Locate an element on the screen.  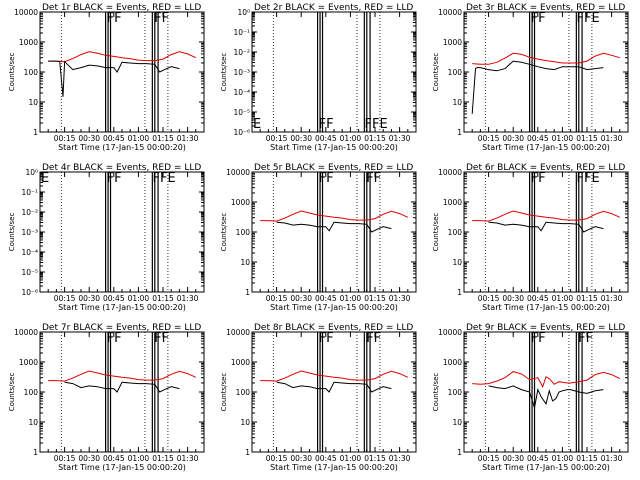
y-tick-label: 10⁻³ is located at coordinates (29, 232).